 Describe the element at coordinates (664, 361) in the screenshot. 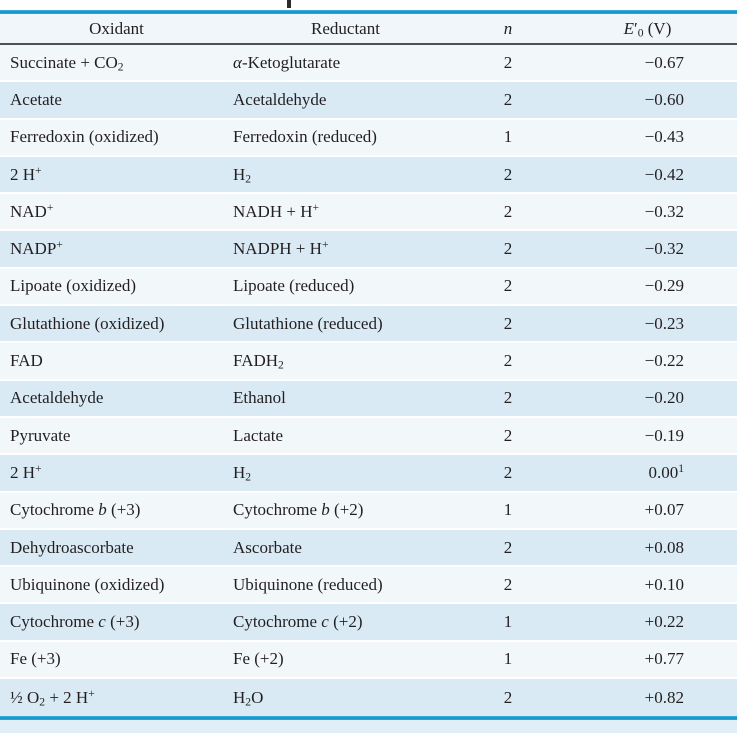

I see `cell-e0: −0.22` at that location.